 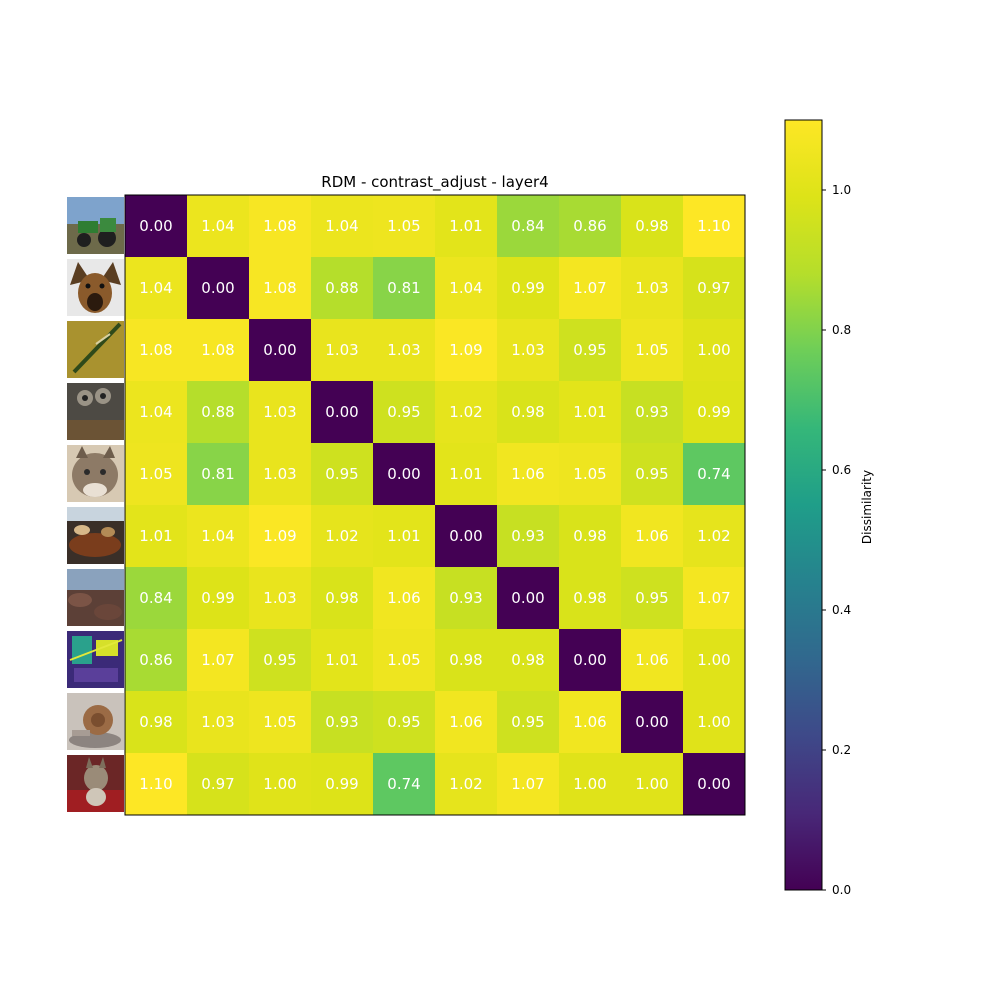 I want to click on cell-value-label: 0.88, so click(x=341, y=288).